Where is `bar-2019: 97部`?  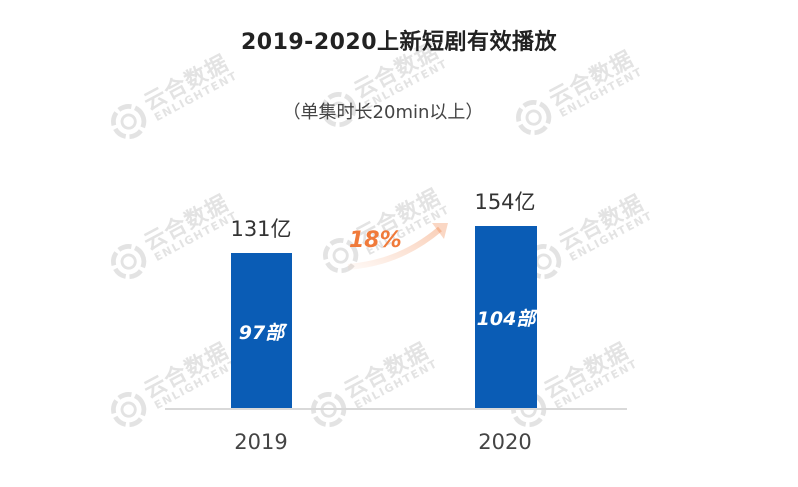
bar-2019: 97部 is located at coordinates (261, 331).